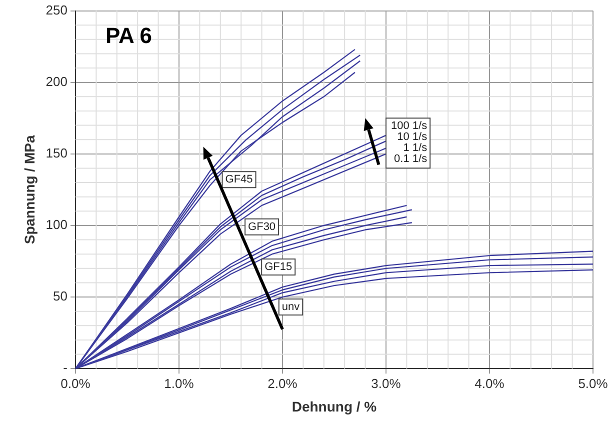  Describe the element at coordinates (128, 35) in the screenshot. I see `text: PA 6` at that location.